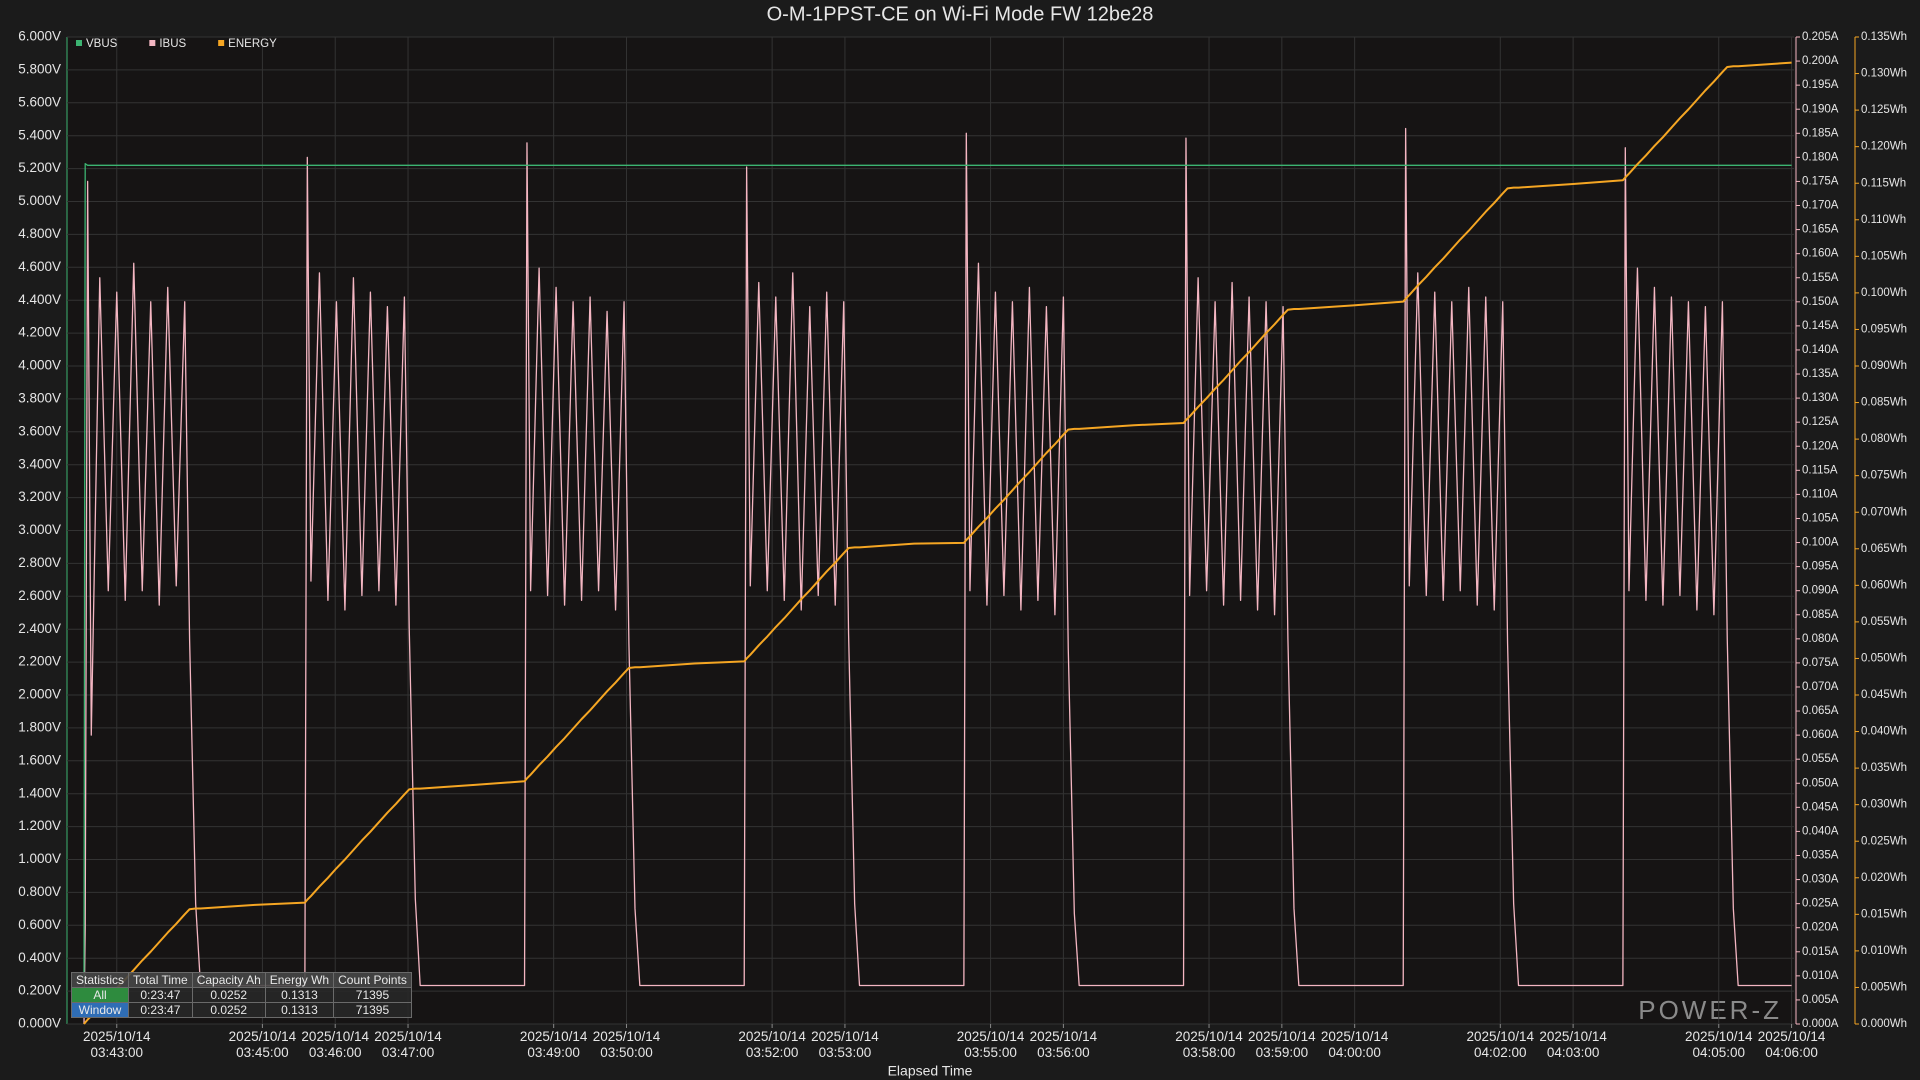  I want to click on y3-tick-label: 0.100Wh, so click(1884, 293).